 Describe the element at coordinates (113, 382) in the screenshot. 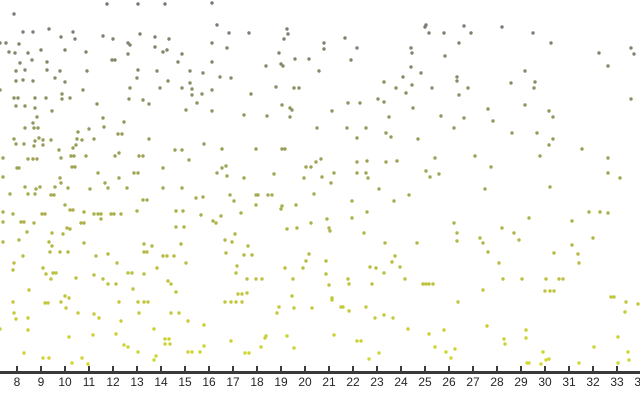

I see `x-tick-label: 12` at that location.